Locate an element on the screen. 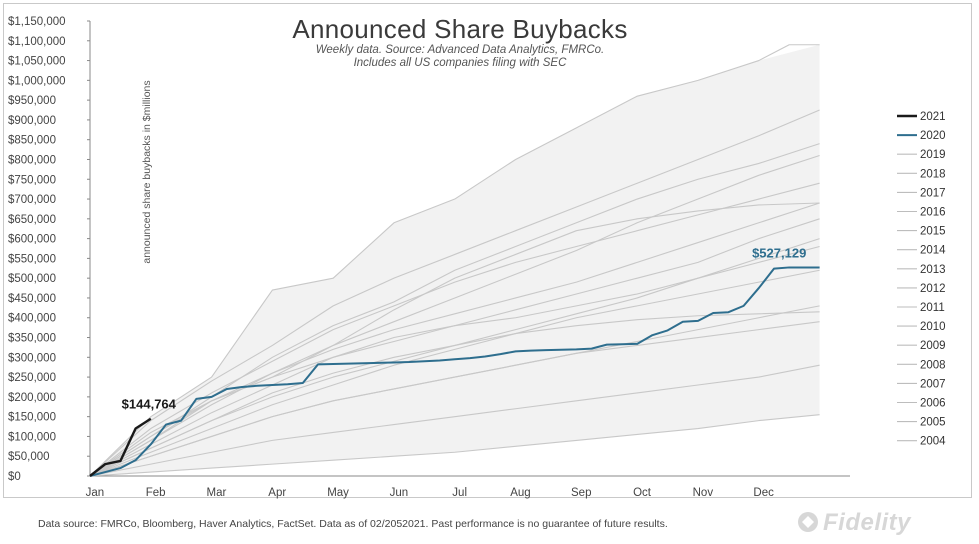 This screenshot has width=979, height=544. legend-label: 2019 is located at coordinates (933, 155).